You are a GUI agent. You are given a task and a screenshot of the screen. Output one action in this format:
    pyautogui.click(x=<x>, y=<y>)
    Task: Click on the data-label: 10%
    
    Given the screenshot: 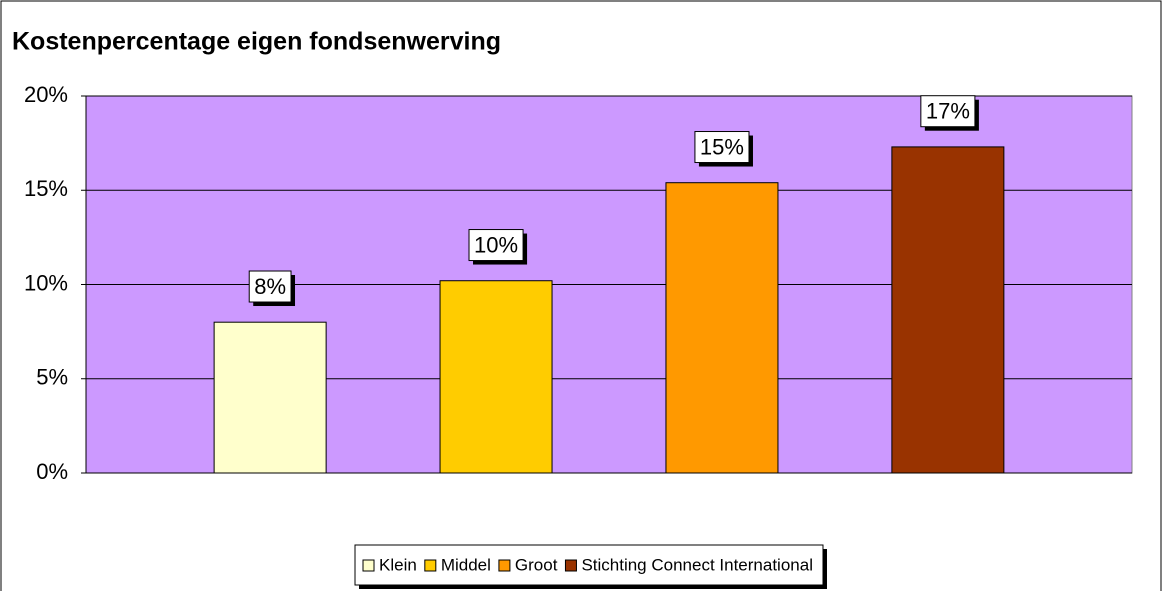 What is the action you would take?
    pyautogui.click(x=496, y=245)
    